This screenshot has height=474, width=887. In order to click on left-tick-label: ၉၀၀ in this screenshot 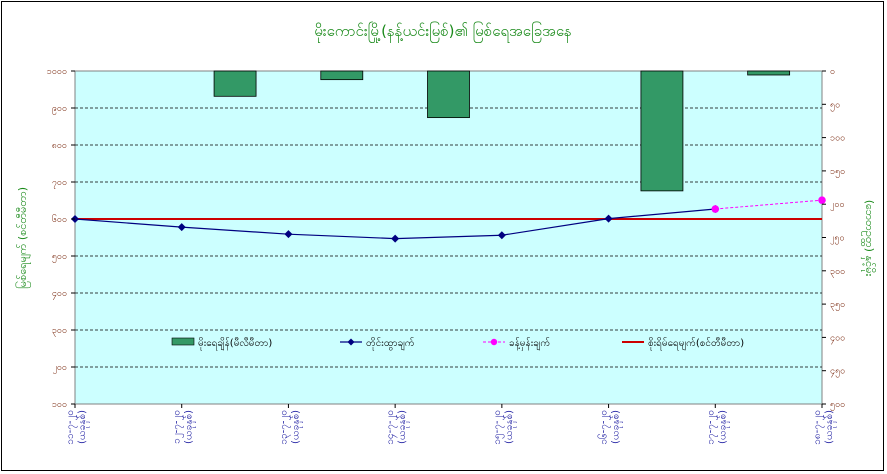, I will do `click(59, 109)`.